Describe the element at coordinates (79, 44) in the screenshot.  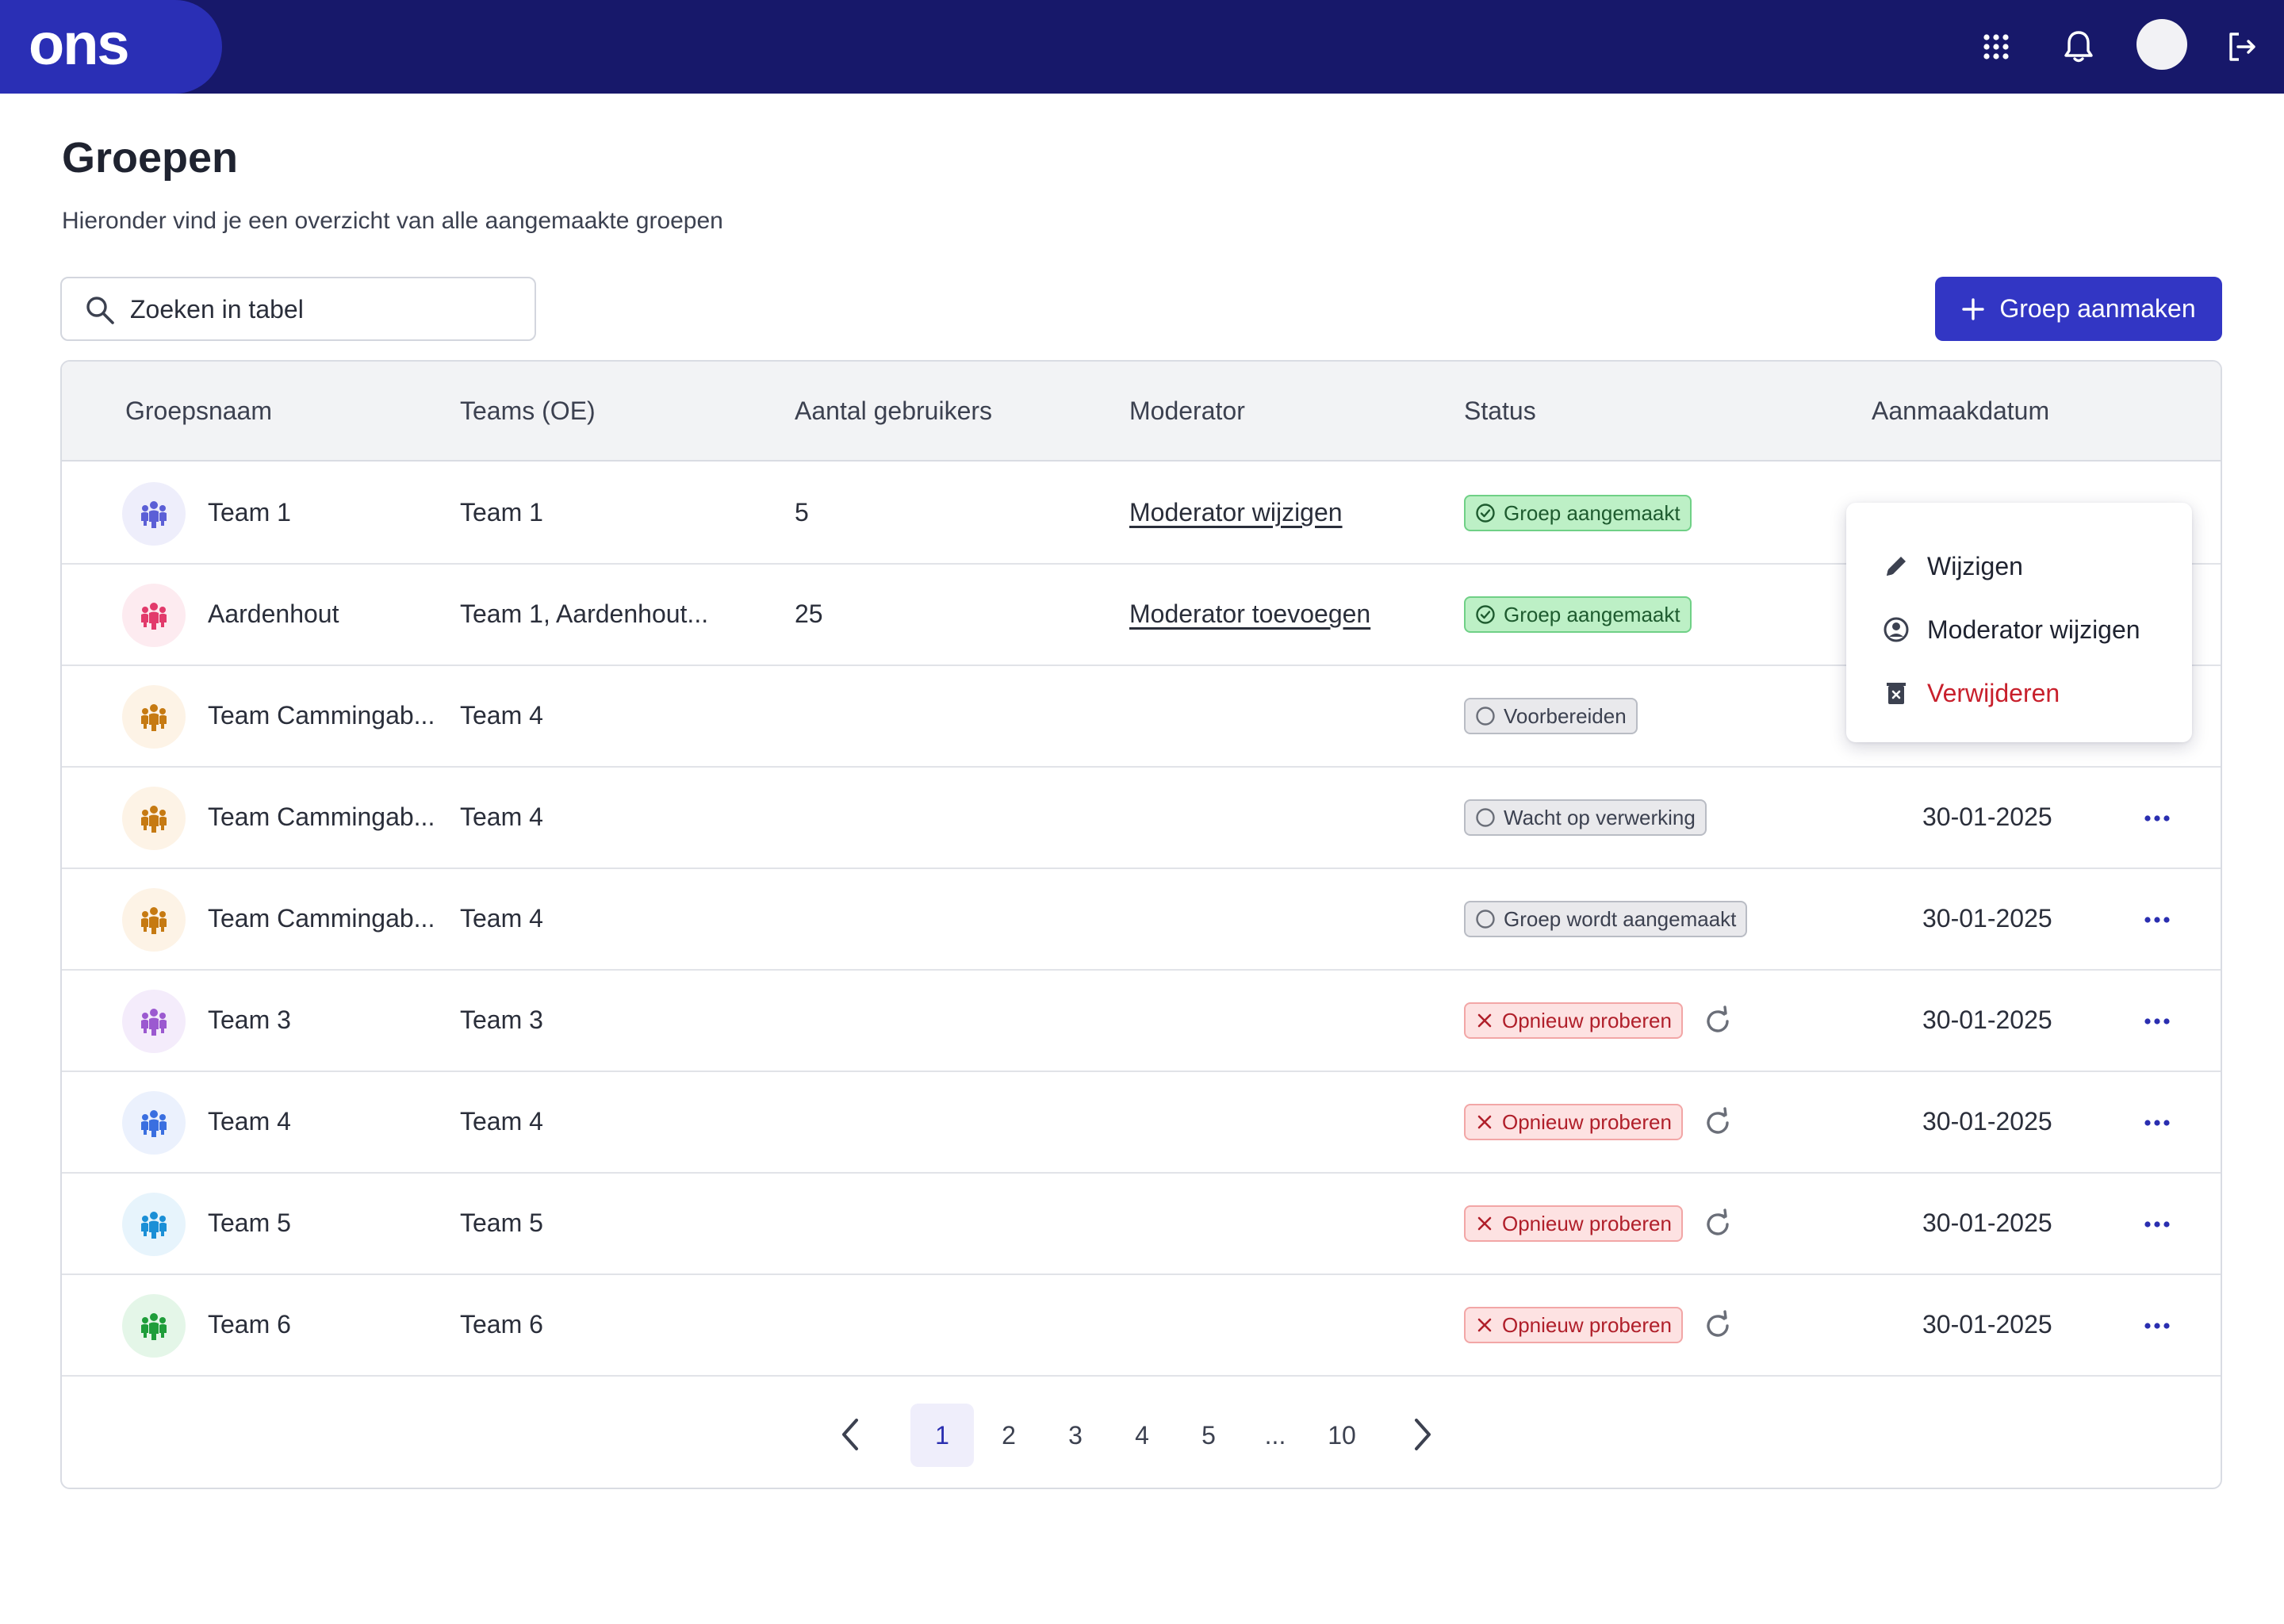
I see `ons-logo: ons` at that location.